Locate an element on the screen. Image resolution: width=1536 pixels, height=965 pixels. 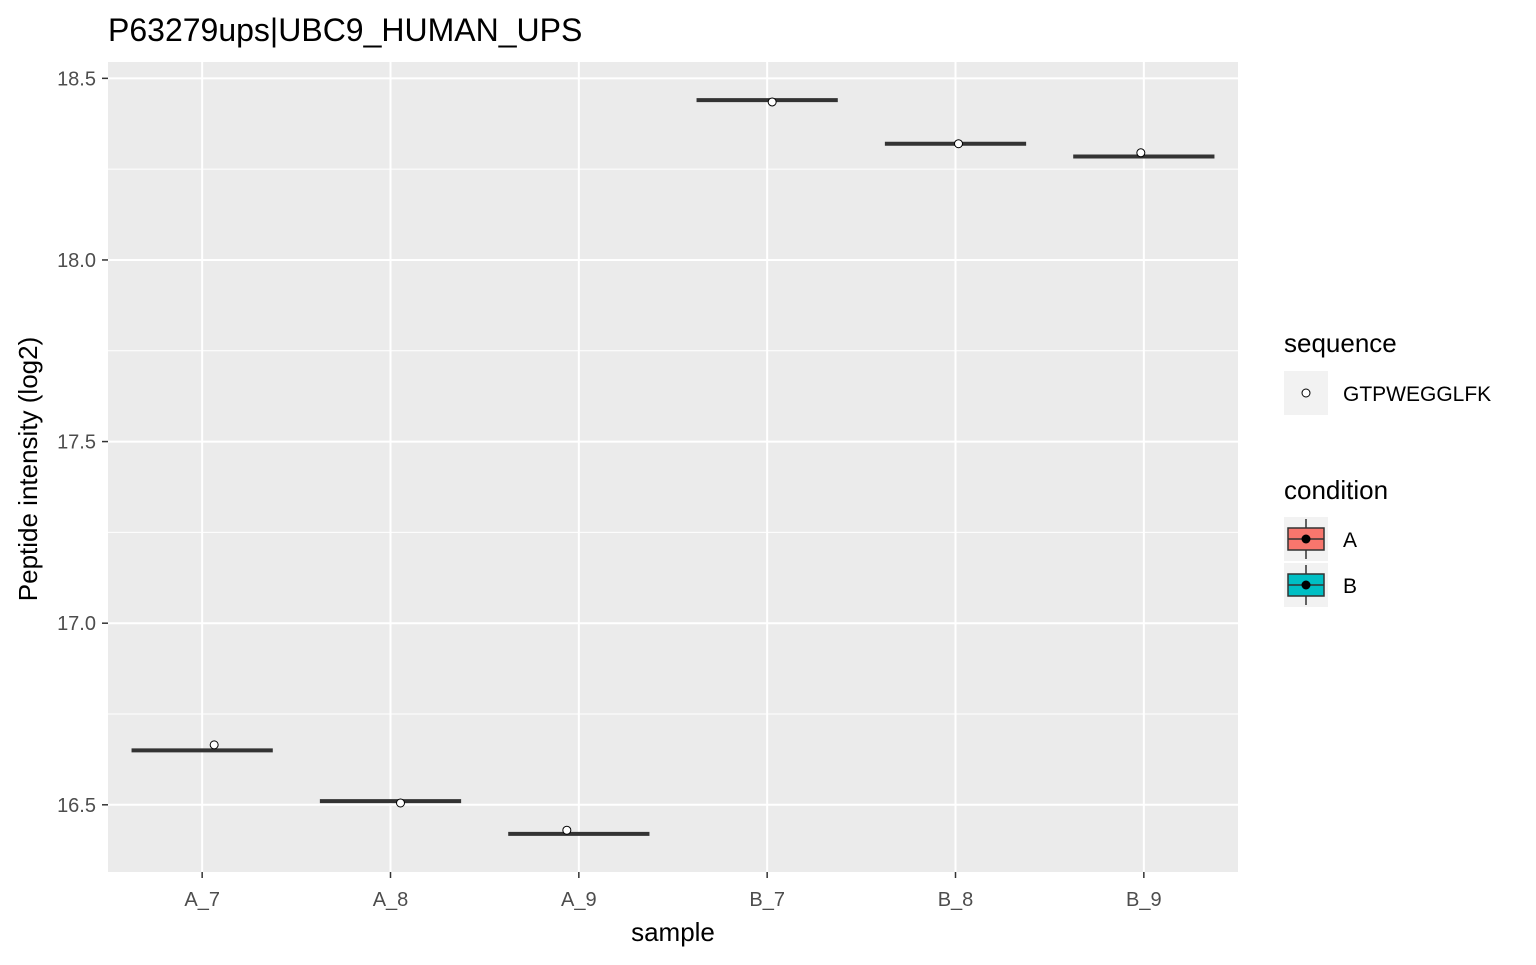
y-axis-ticks: 16.5 17.0 17.5 18.0 18.5 is located at coordinates (82, 442).